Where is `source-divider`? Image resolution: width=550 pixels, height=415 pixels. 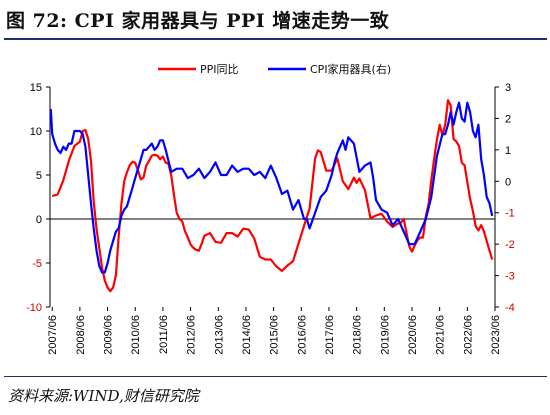
source-divider is located at coordinates (275, 376).